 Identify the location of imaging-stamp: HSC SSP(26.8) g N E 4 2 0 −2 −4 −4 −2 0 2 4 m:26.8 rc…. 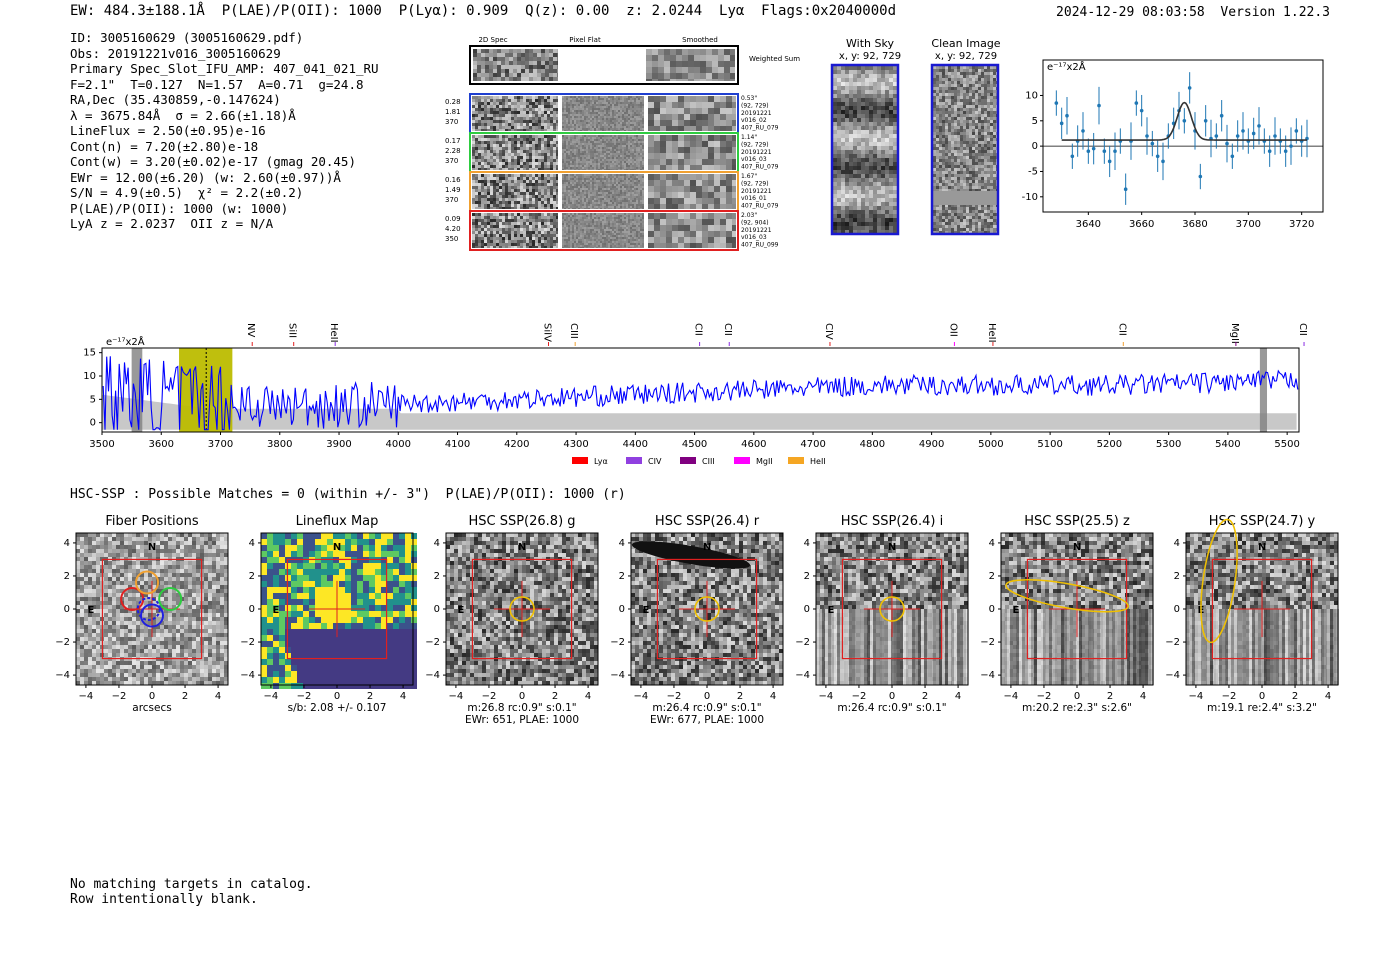
(512, 620).